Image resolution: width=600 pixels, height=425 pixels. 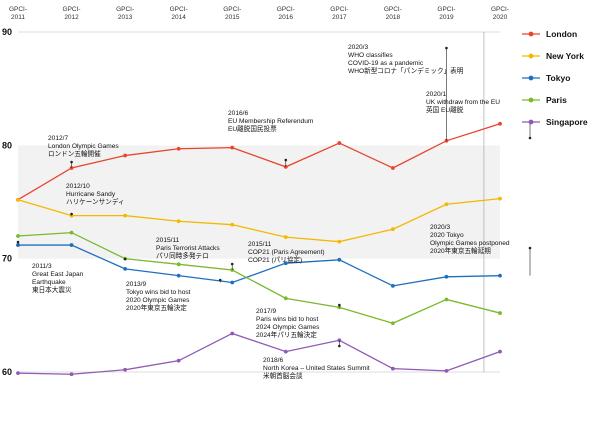 I want to click on legend-label: Singapore, so click(x=567, y=122).